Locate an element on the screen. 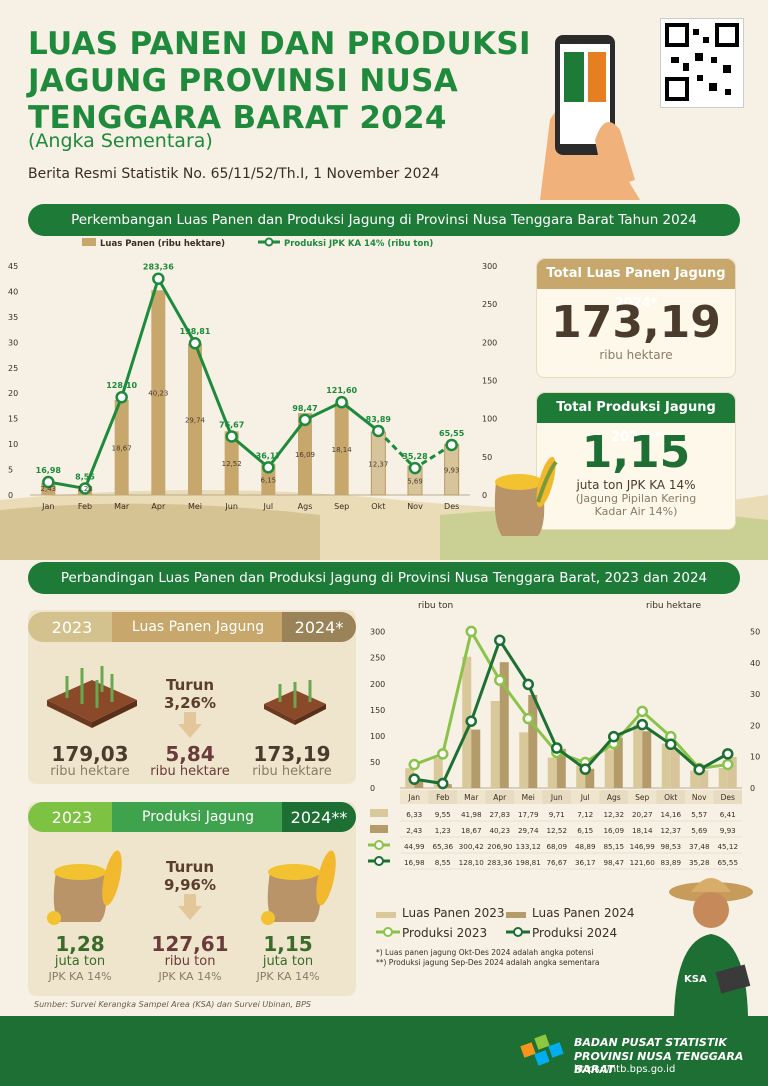 This screenshot has width=768, height=1086. x-tick-label: Okt is located at coordinates (378, 506).